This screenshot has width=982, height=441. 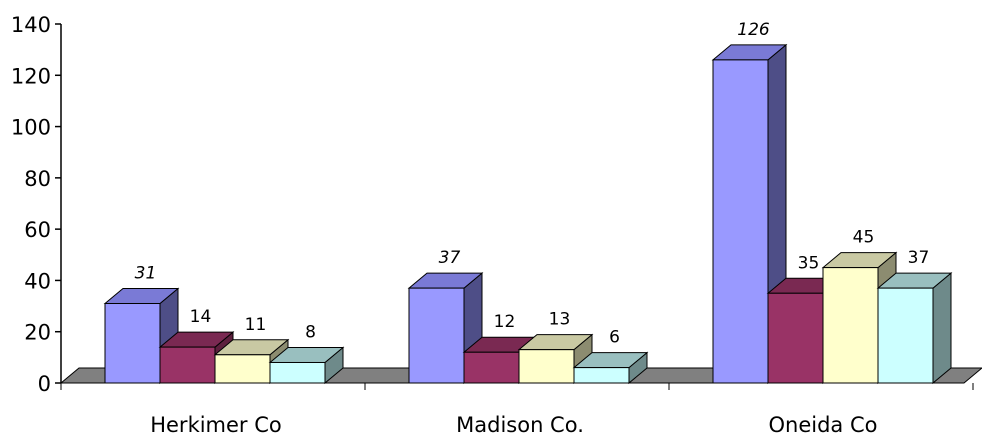 I want to click on data-label: 31, so click(x=146, y=274).